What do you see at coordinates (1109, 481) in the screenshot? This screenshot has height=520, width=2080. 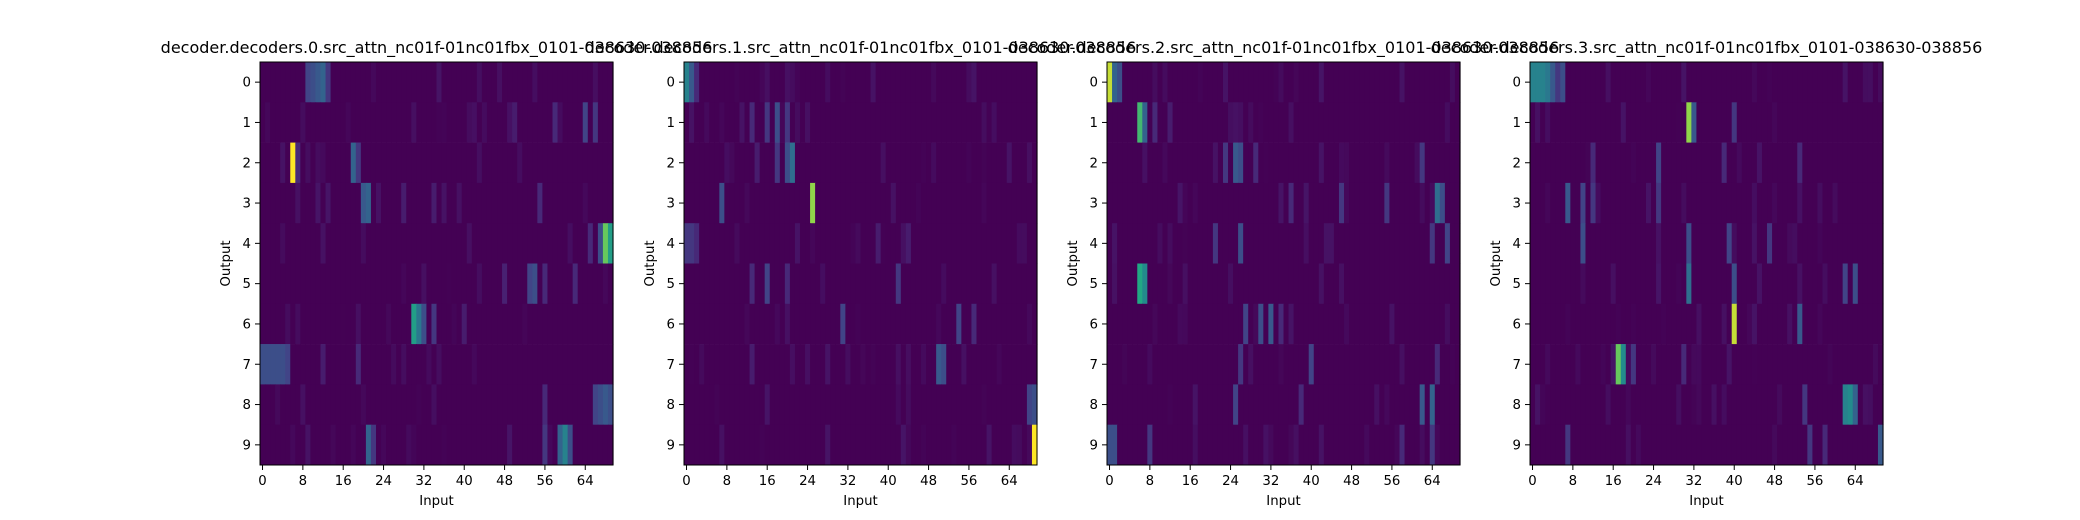 I see `x-tick-label: 0` at bounding box center [1109, 481].